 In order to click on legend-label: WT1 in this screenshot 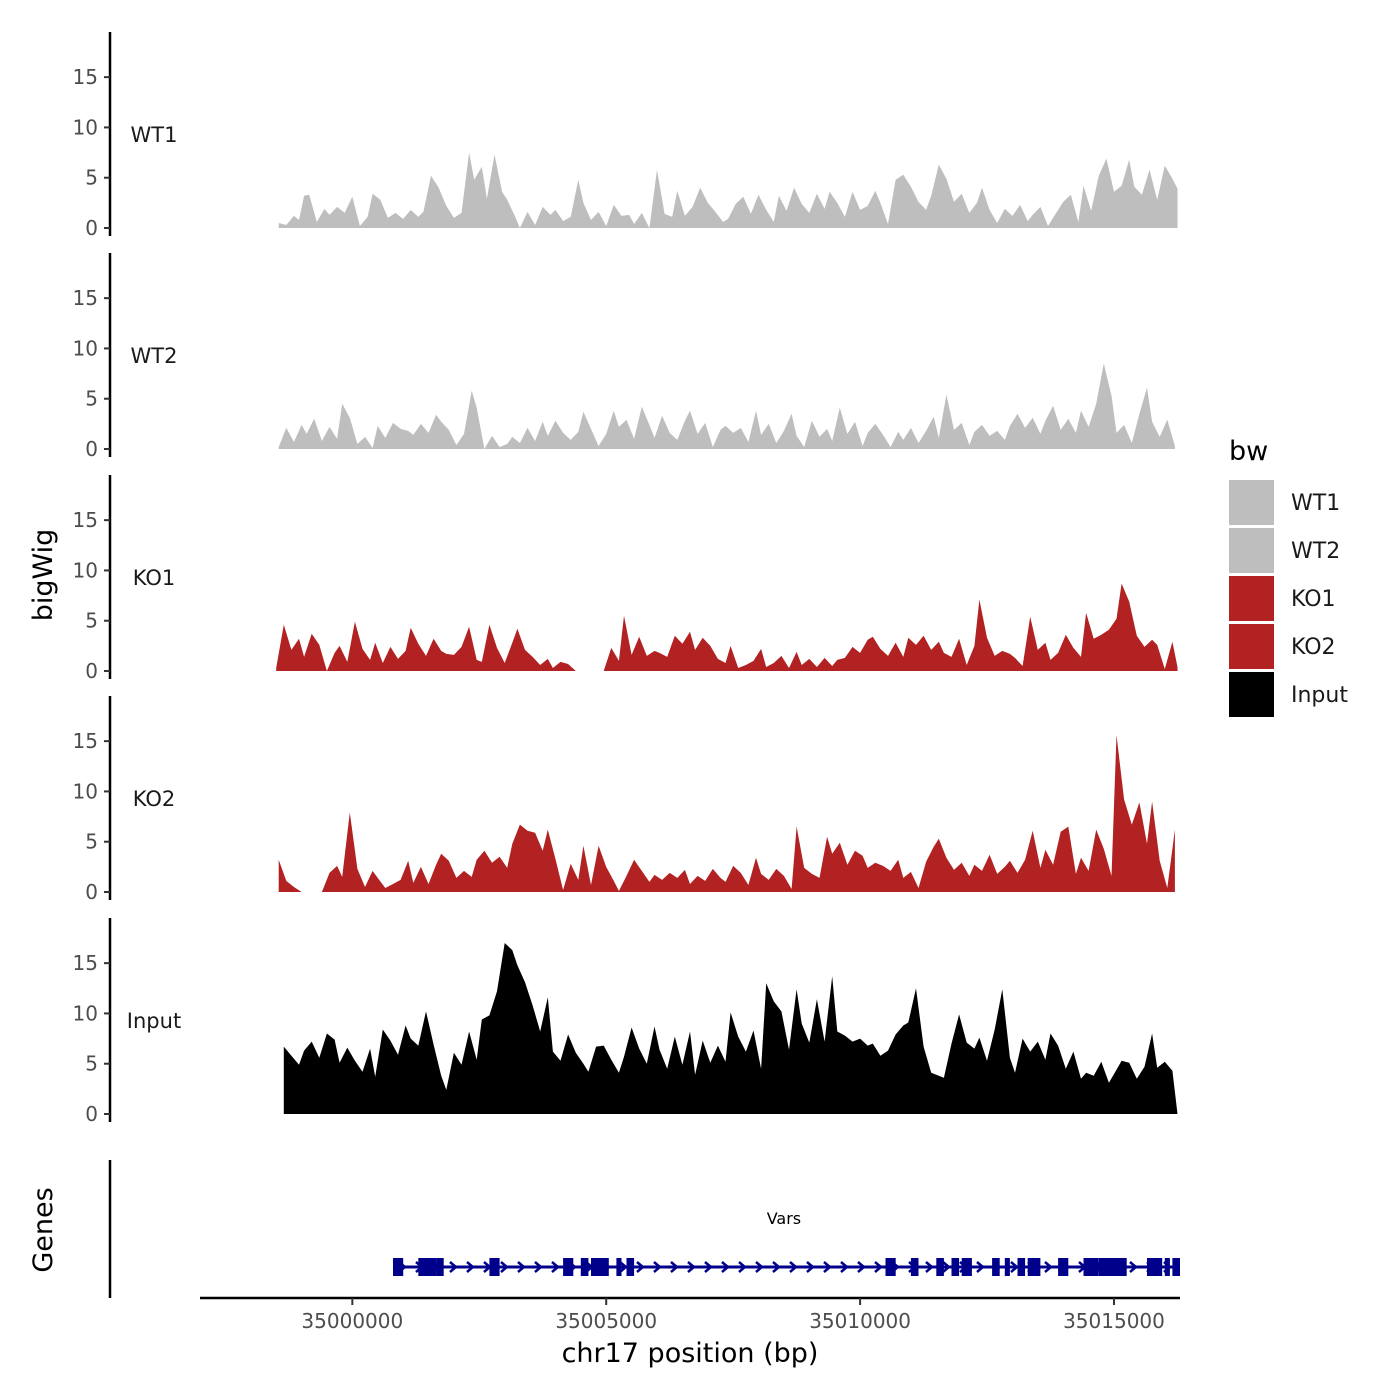, I will do `click(1315, 503)`.